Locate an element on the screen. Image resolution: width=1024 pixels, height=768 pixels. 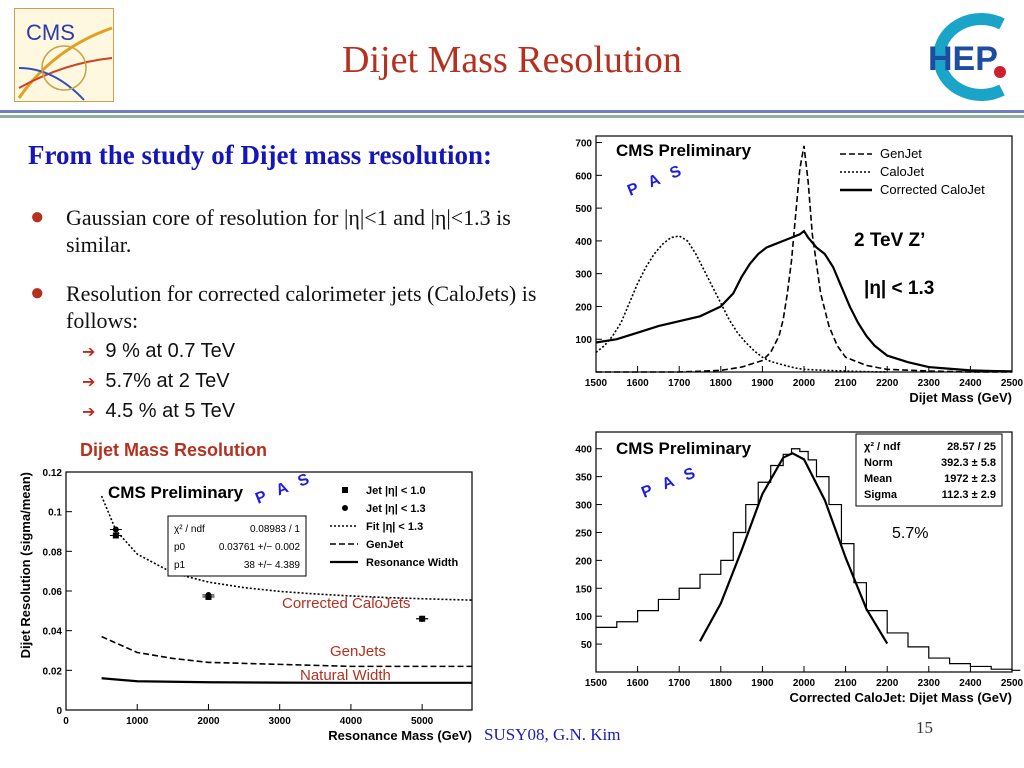
x-tick-label: 2400 is located at coordinates (970, 683).